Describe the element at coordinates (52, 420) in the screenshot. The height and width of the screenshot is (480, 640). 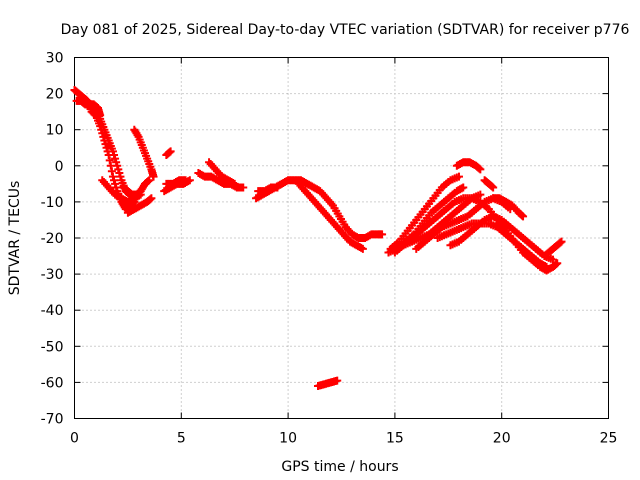
I see `y-tick-label: -70` at that location.